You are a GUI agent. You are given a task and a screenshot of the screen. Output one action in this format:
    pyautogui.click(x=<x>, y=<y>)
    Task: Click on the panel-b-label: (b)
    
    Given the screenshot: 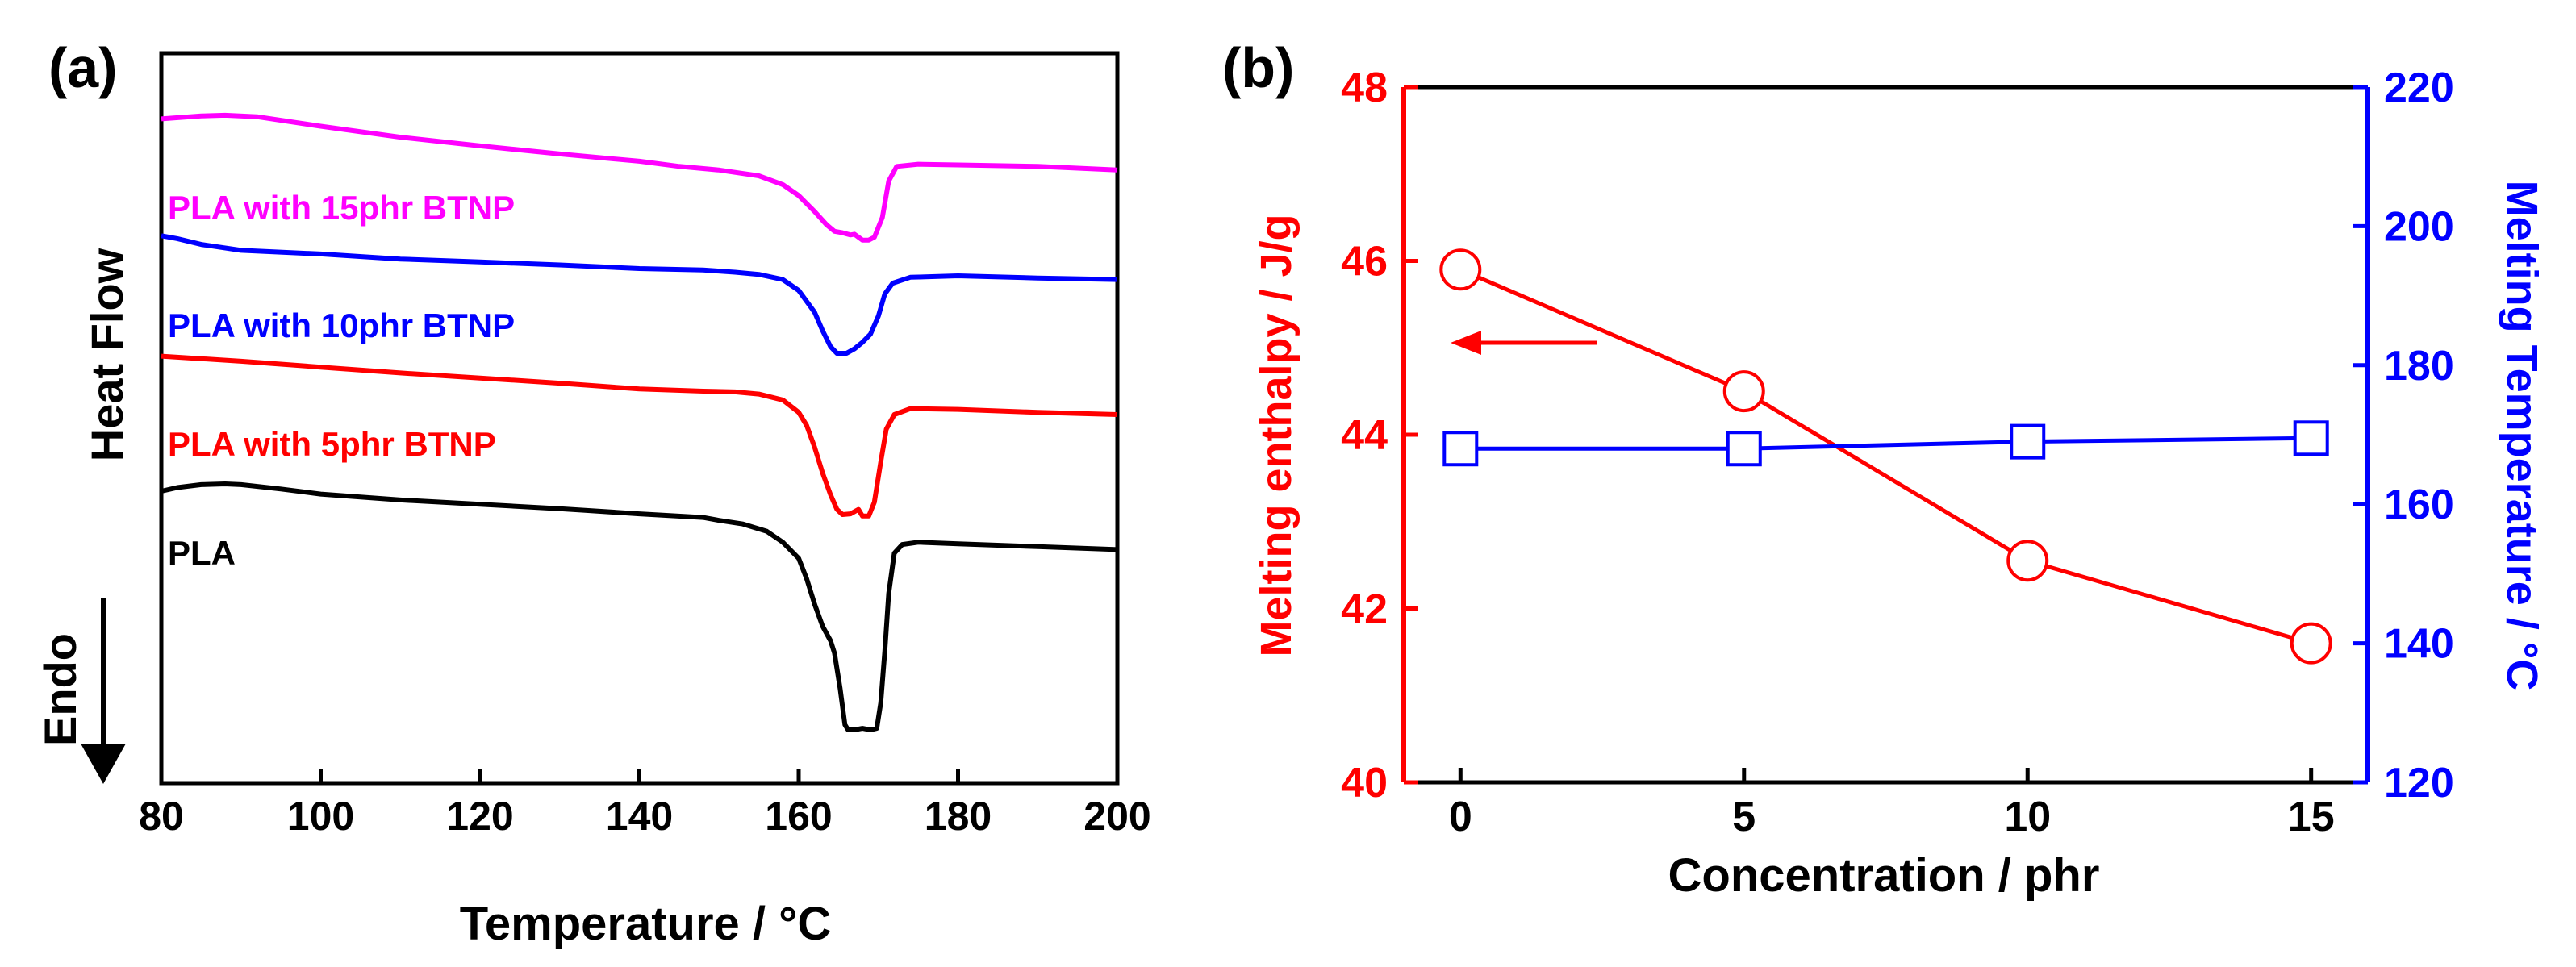 What is the action you would take?
    pyautogui.click(x=1258, y=67)
    